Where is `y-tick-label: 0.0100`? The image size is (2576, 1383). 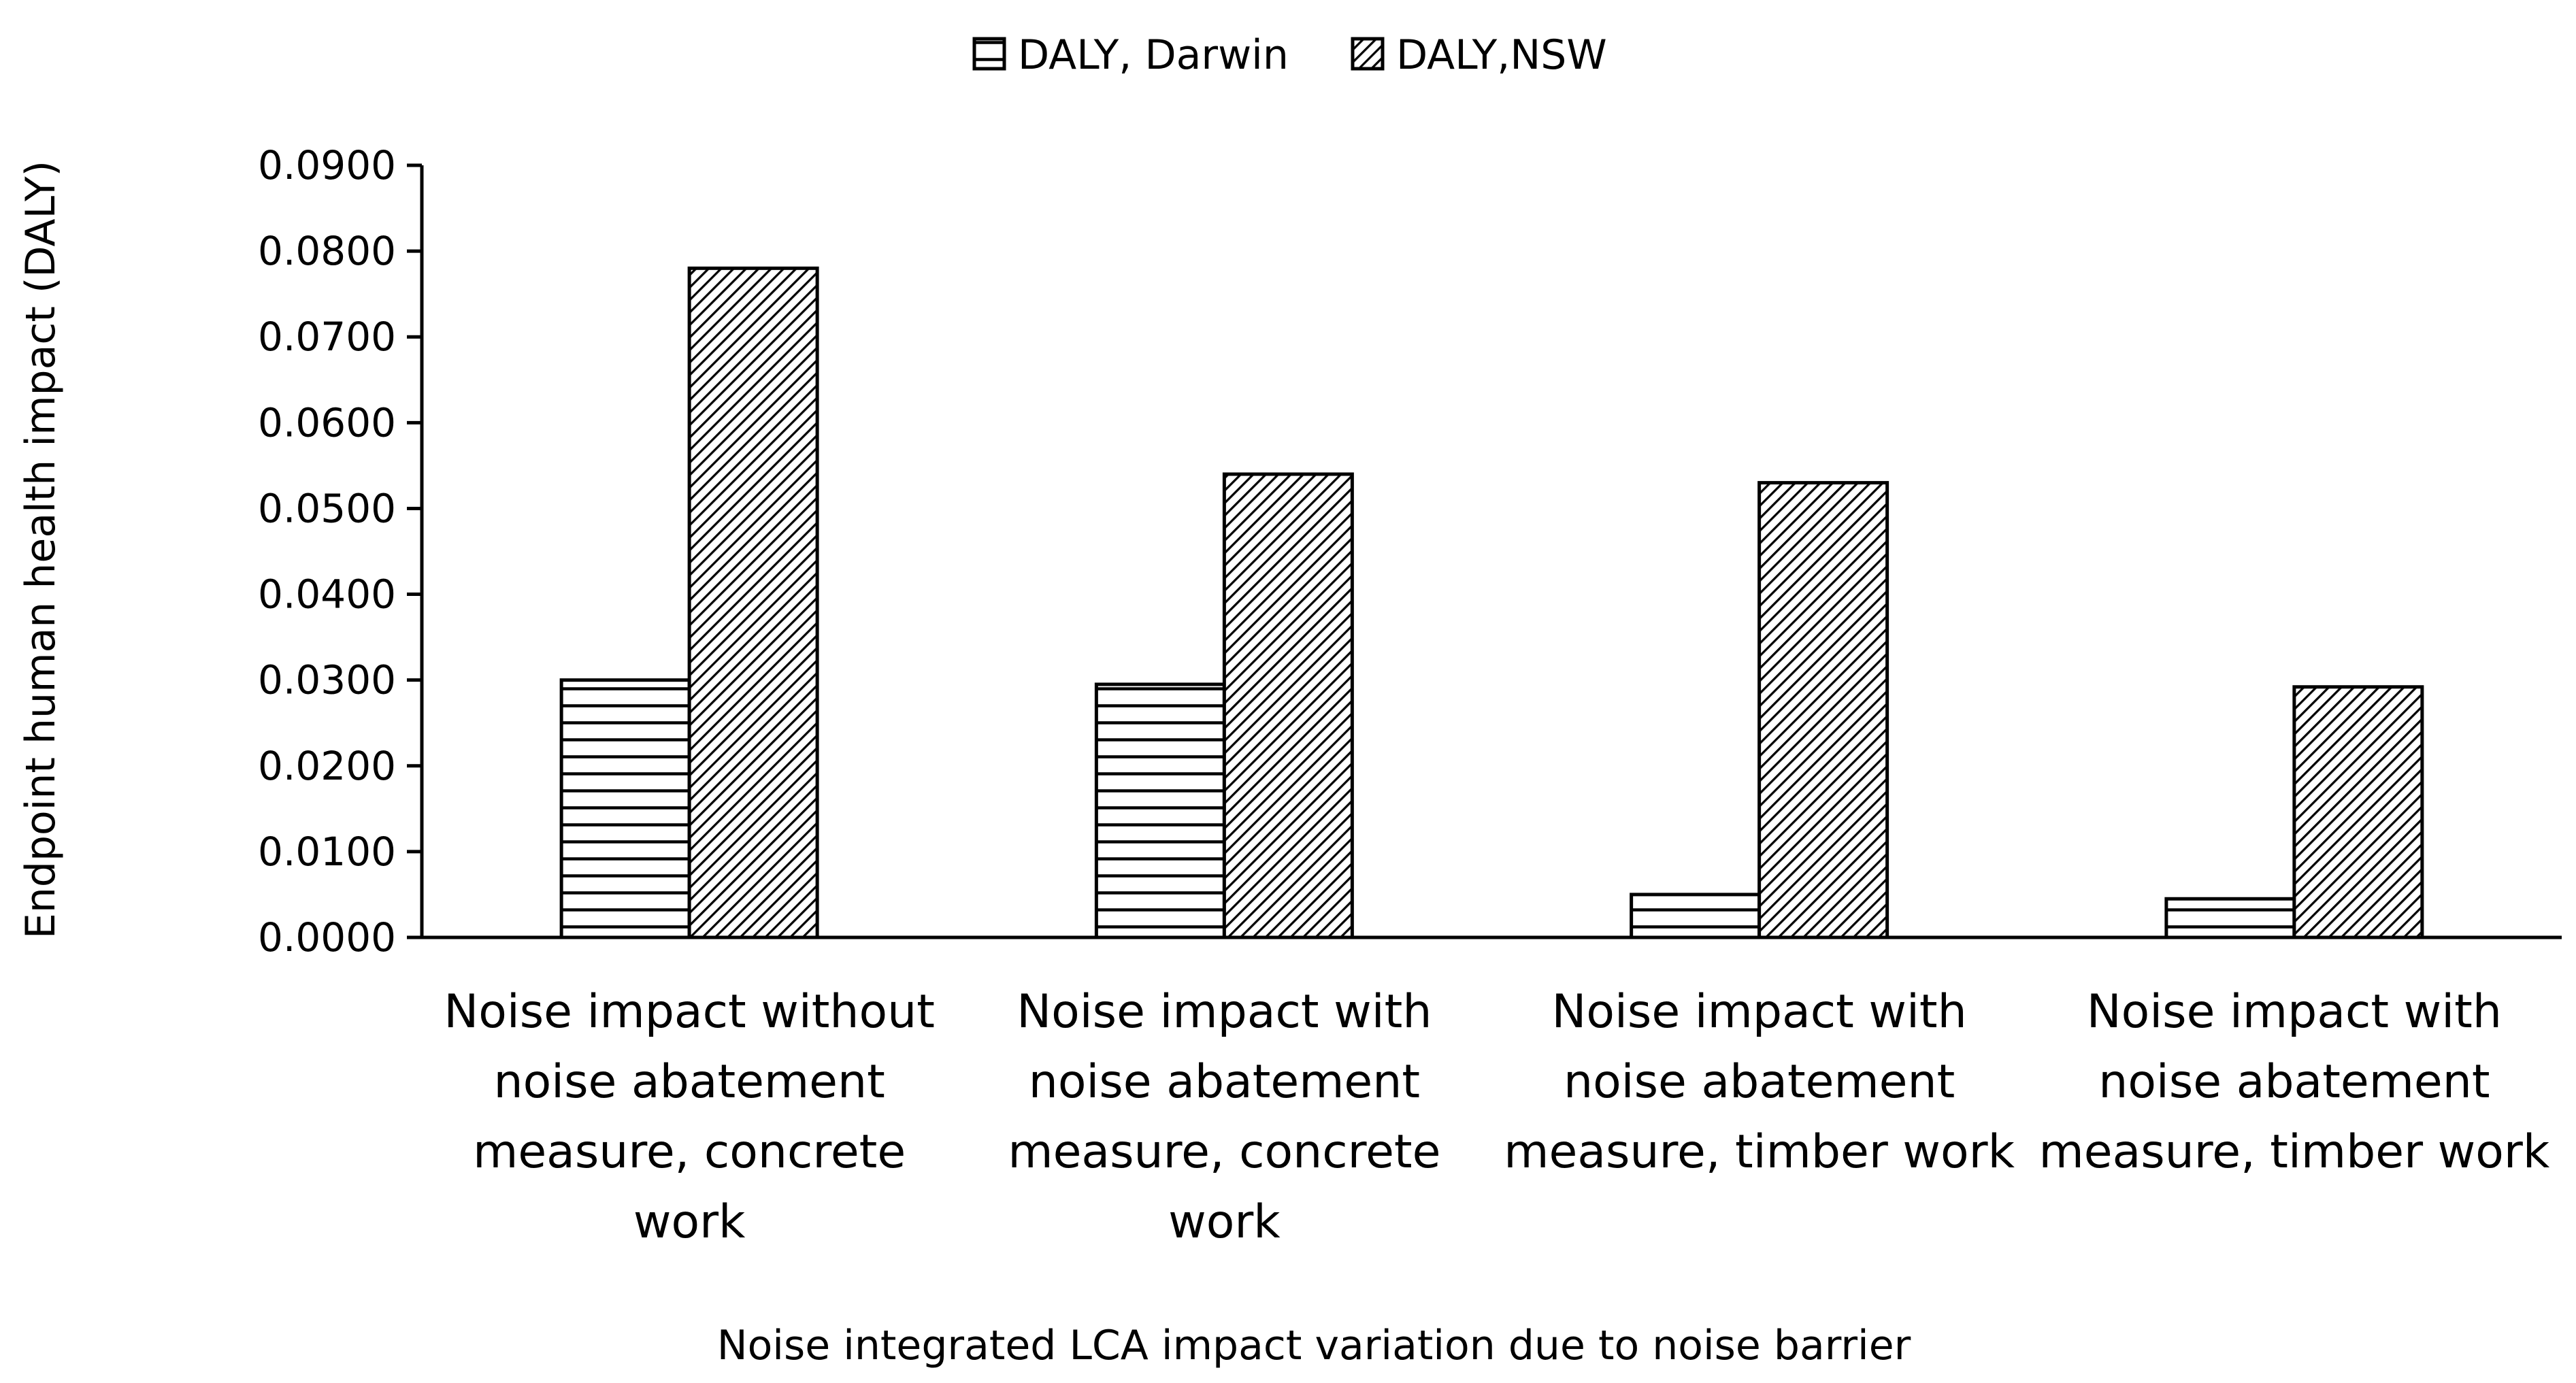
y-tick-label: 0.0100 is located at coordinates (327, 852).